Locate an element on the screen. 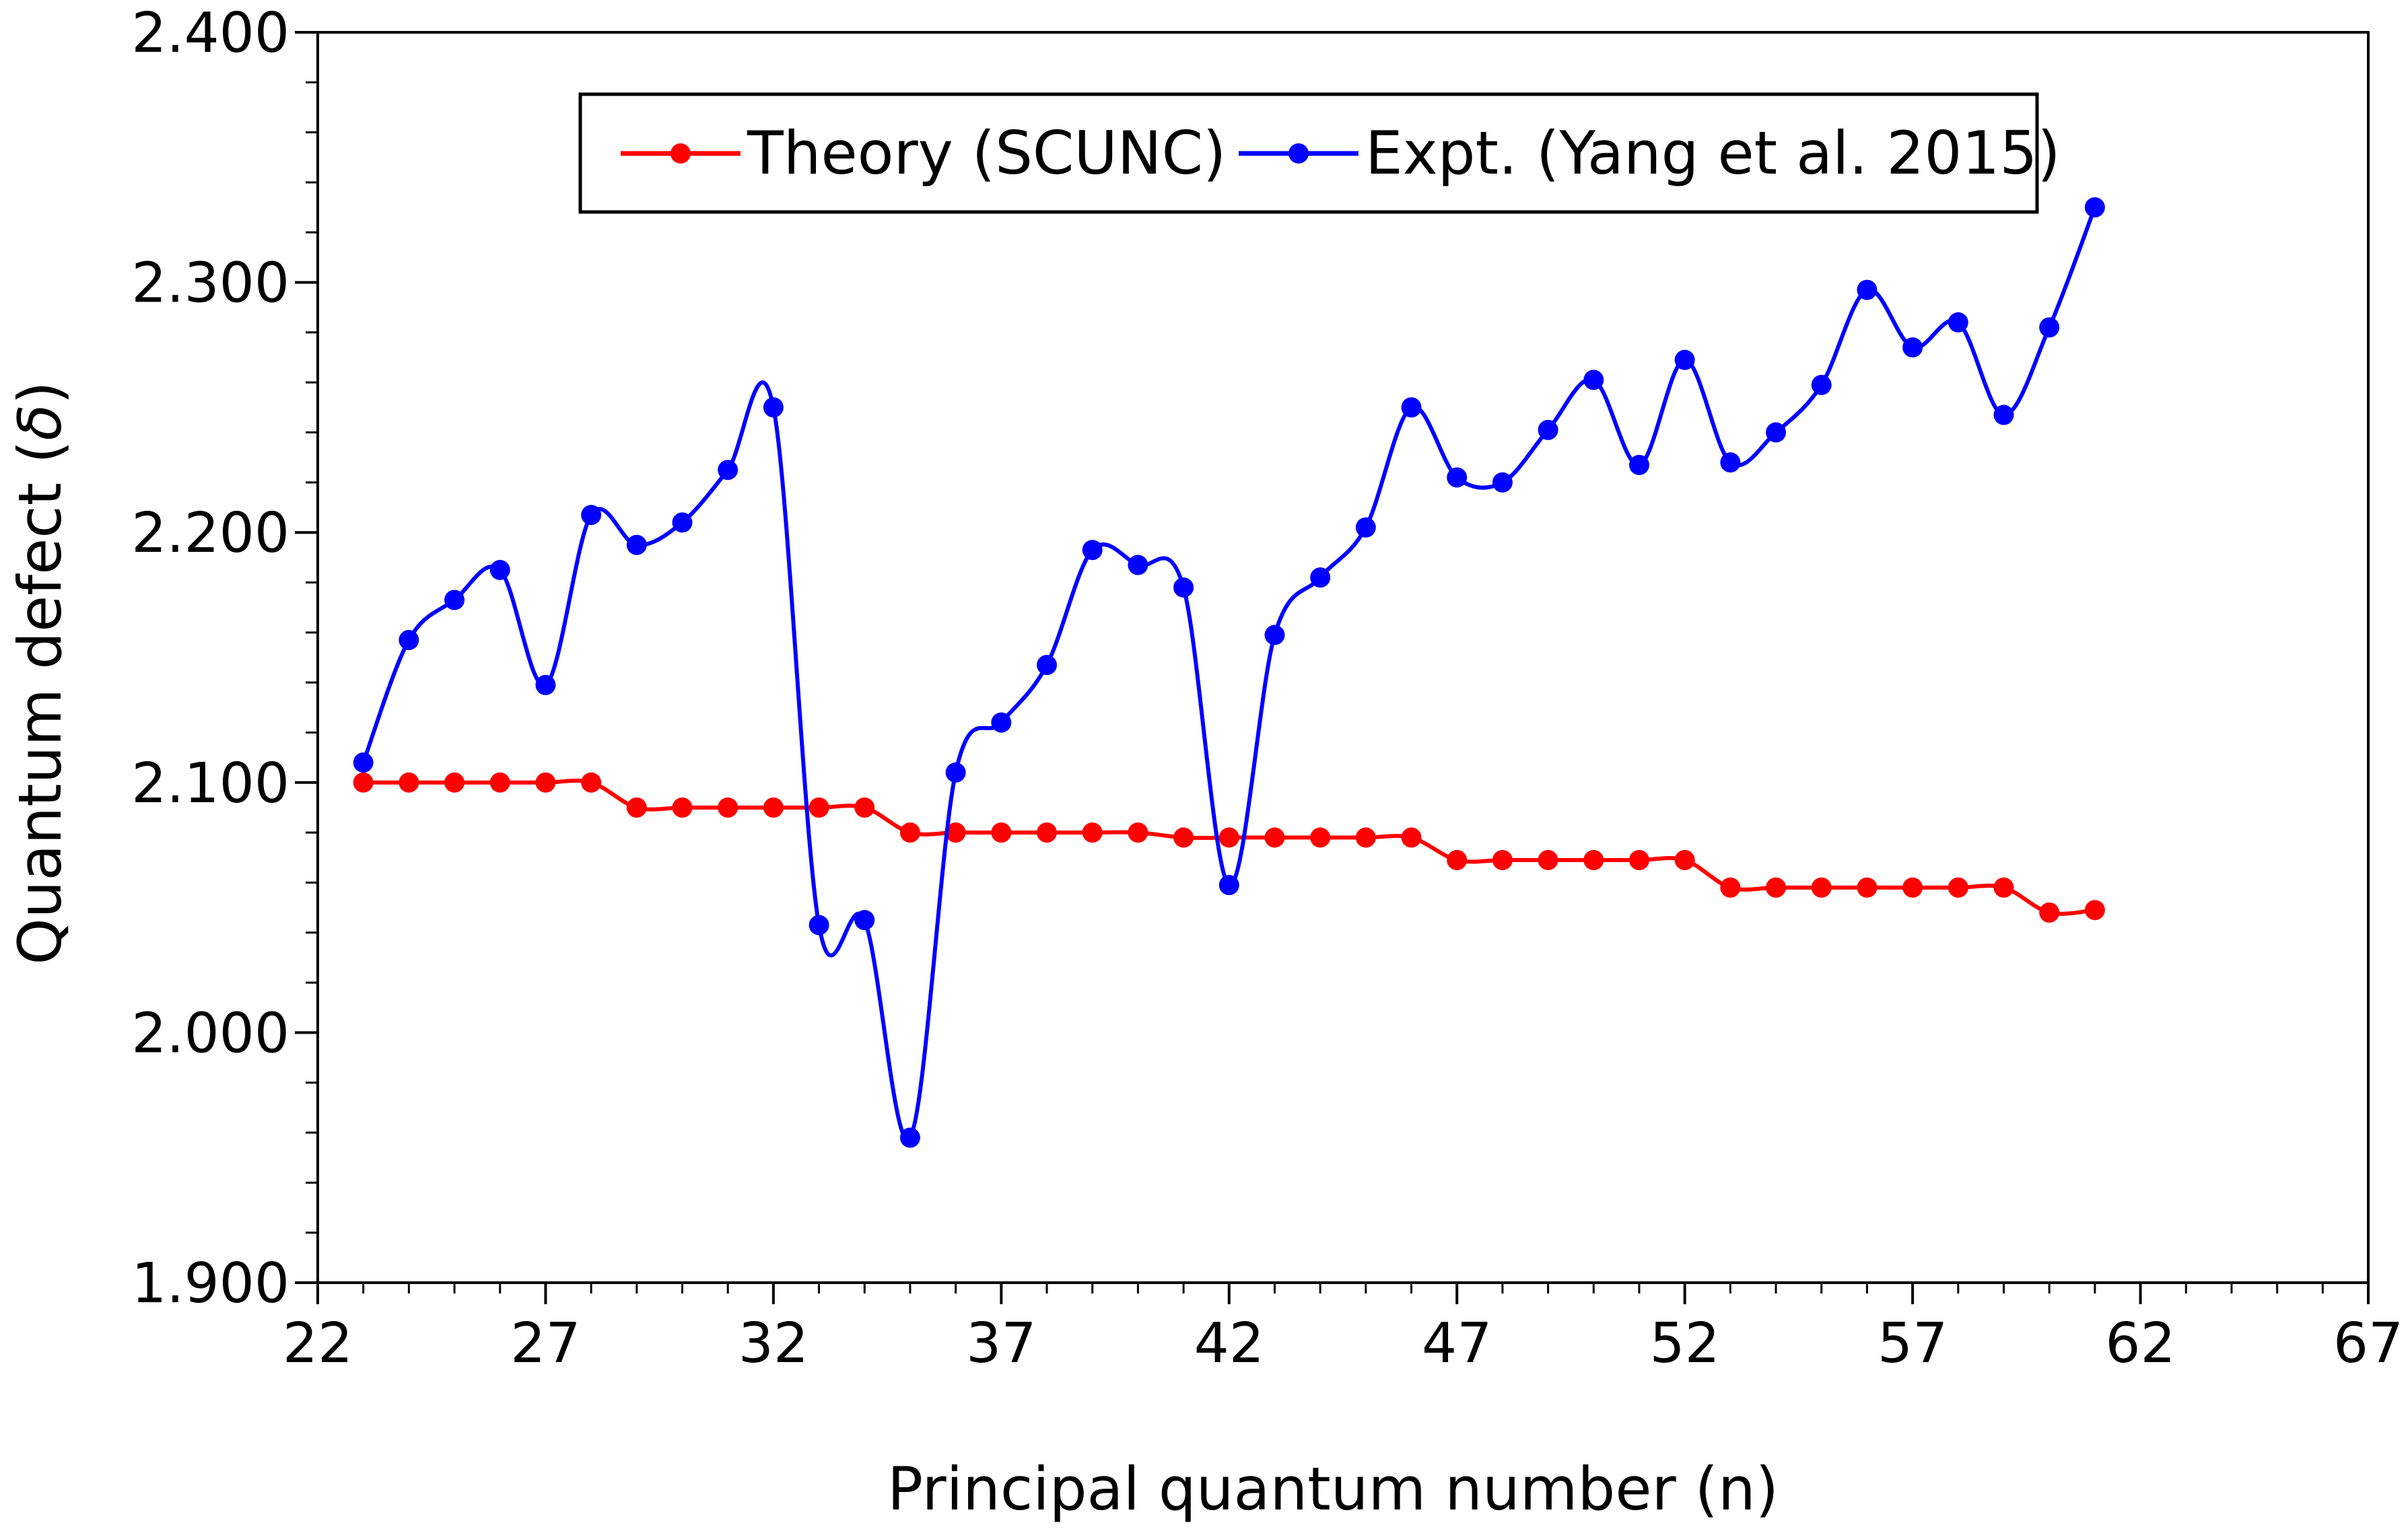 The image size is (2408, 1529). legend-item-theory: Theory (SCUNC) is located at coordinates (923, 153).